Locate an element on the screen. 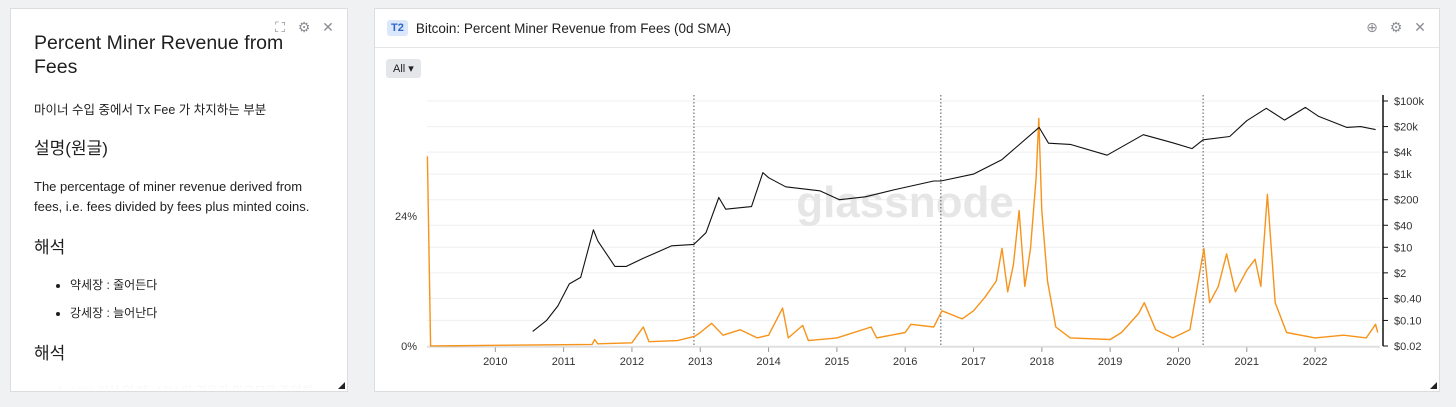  watermark-text: glassnode is located at coordinates (905, 202).